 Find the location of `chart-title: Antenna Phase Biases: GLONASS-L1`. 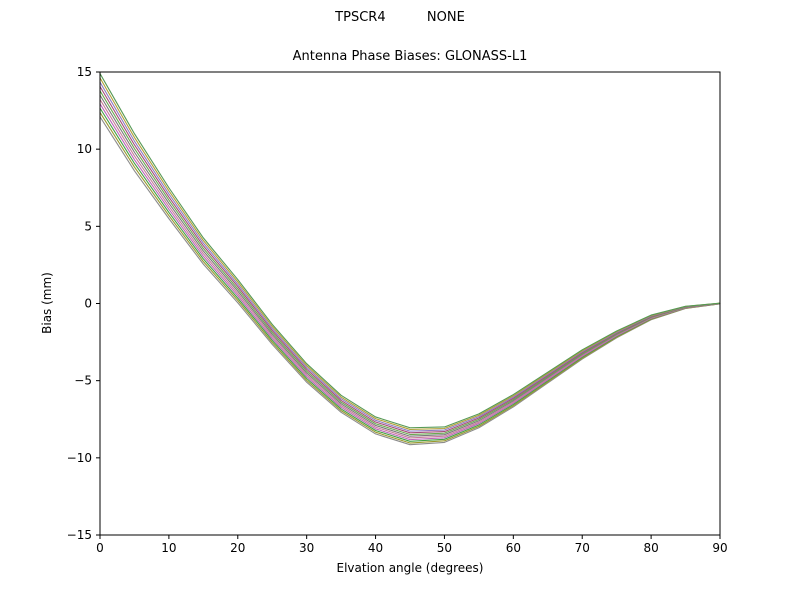

chart-title: Antenna Phase Biases: GLONASS-L1 is located at coordinates (410, 56).